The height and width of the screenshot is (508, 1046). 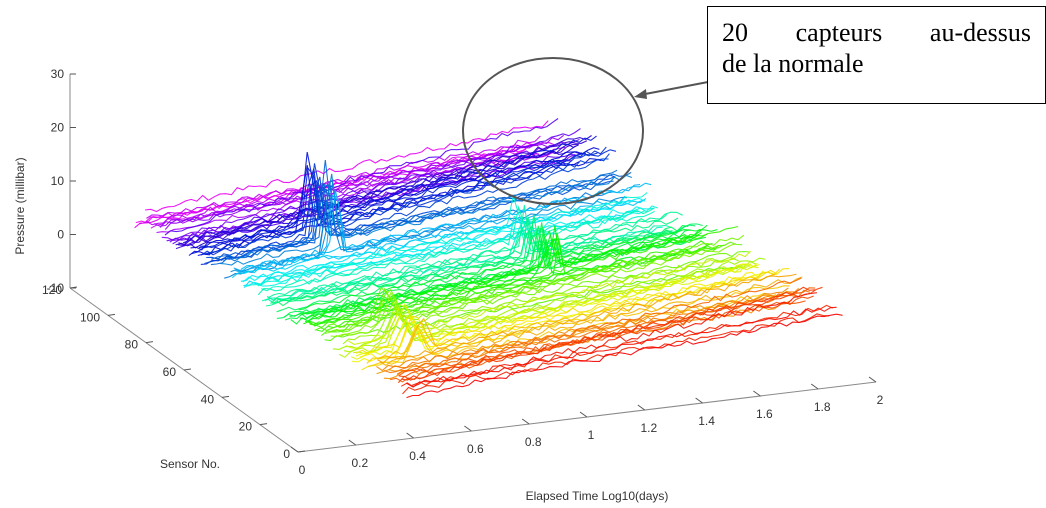 I want to click on sensor-tick-label: 60, so click(x=170, y=372).